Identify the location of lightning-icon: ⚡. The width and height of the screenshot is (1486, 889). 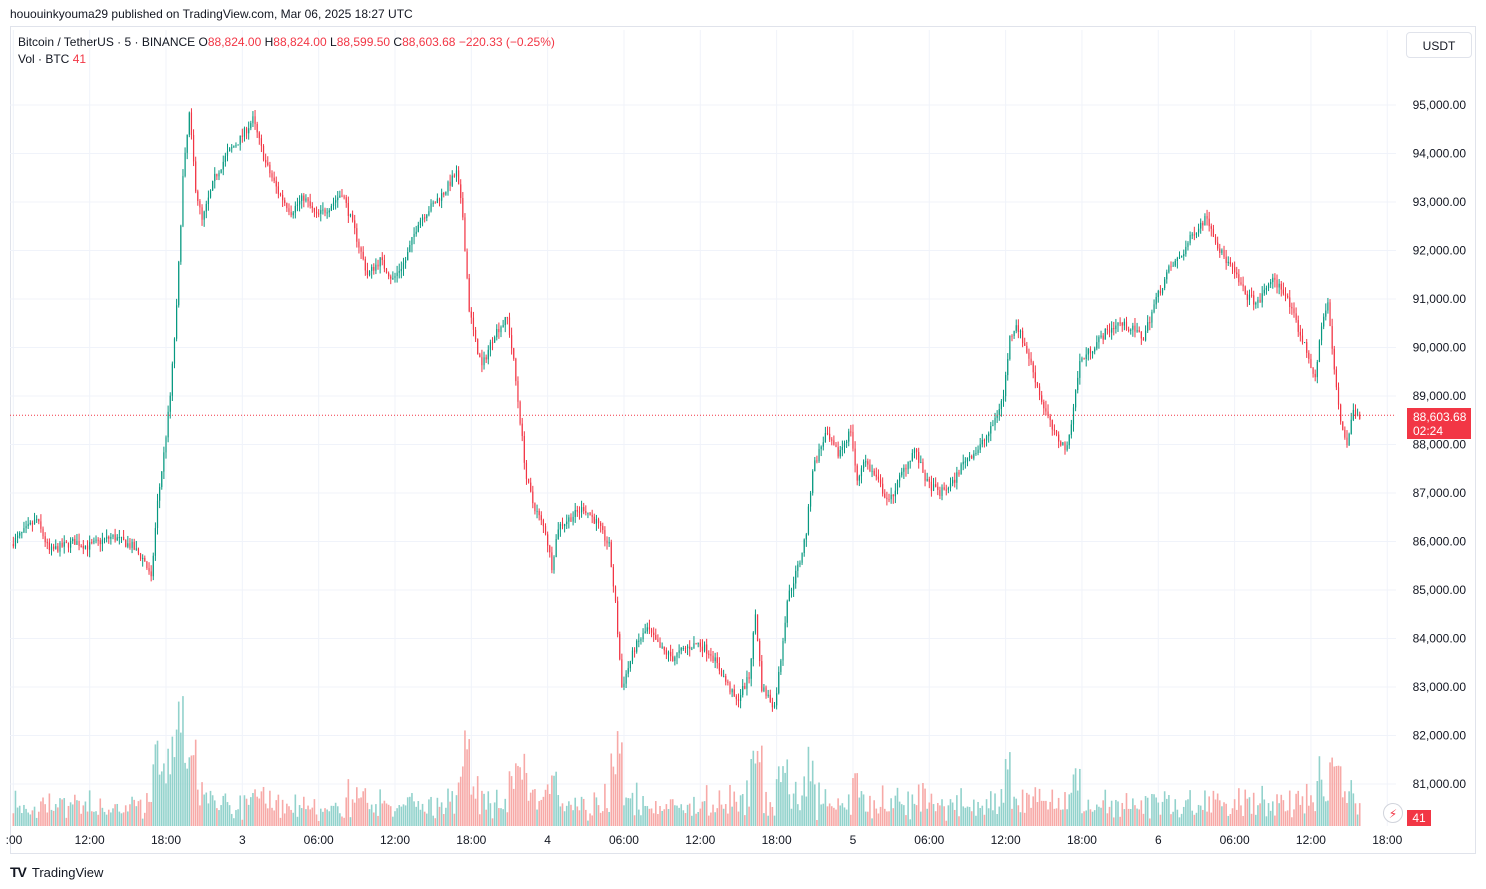
(1393, 813).